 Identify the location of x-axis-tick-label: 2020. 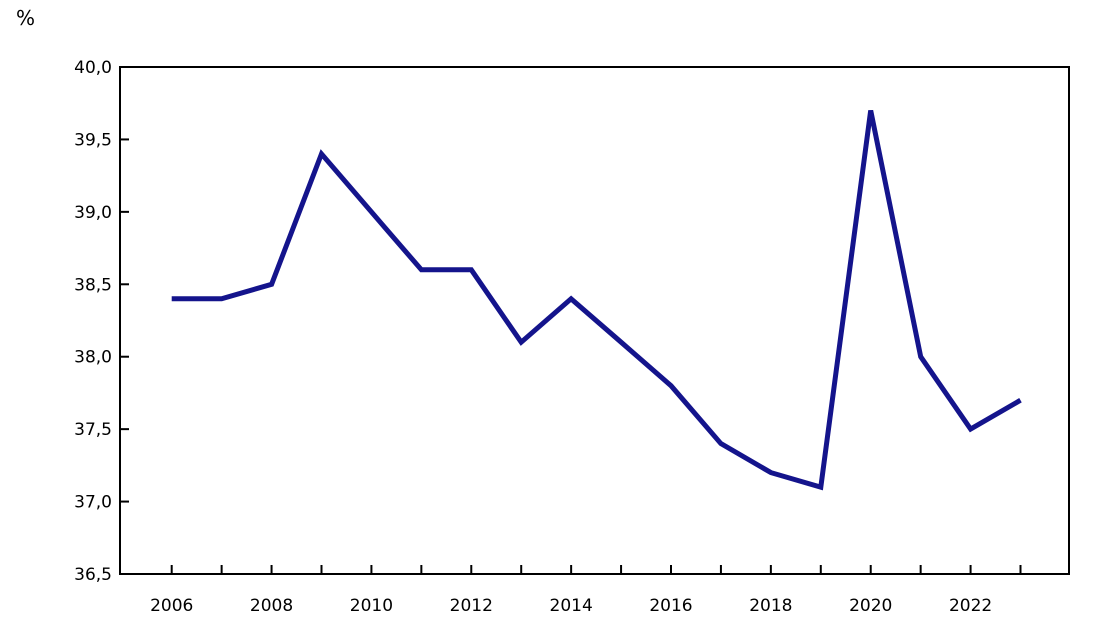
(870, 606).